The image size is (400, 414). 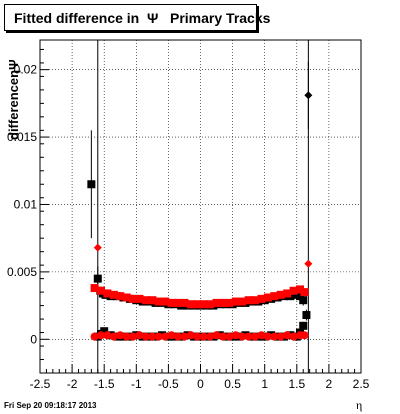 I want to click on y-tick-label: 0, so click(x=33, y=339).